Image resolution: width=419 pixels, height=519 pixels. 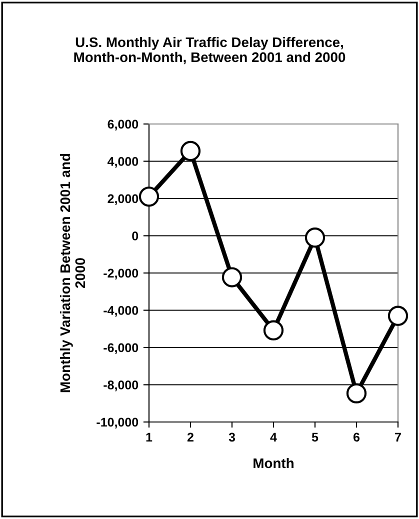 I want to click on y-tick-label: -6,000, so click(x=121, y=348).